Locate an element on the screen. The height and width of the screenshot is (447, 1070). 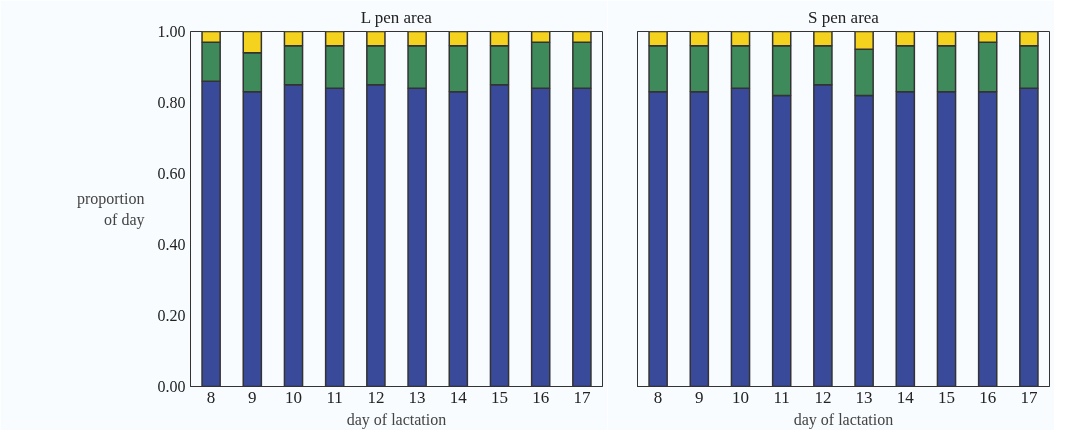
y-tick-label: 0.00 is located at coordinates (171, 386).